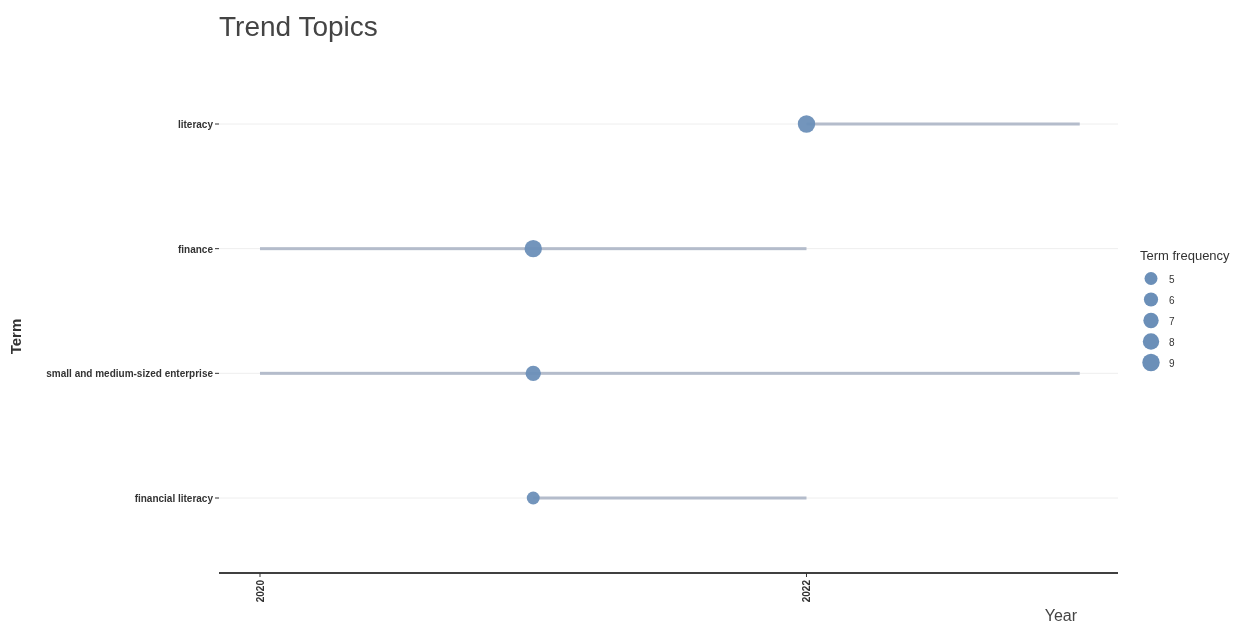  I want to click on y-tick-label: small and medium-sized enterprise, so click(130, 374).